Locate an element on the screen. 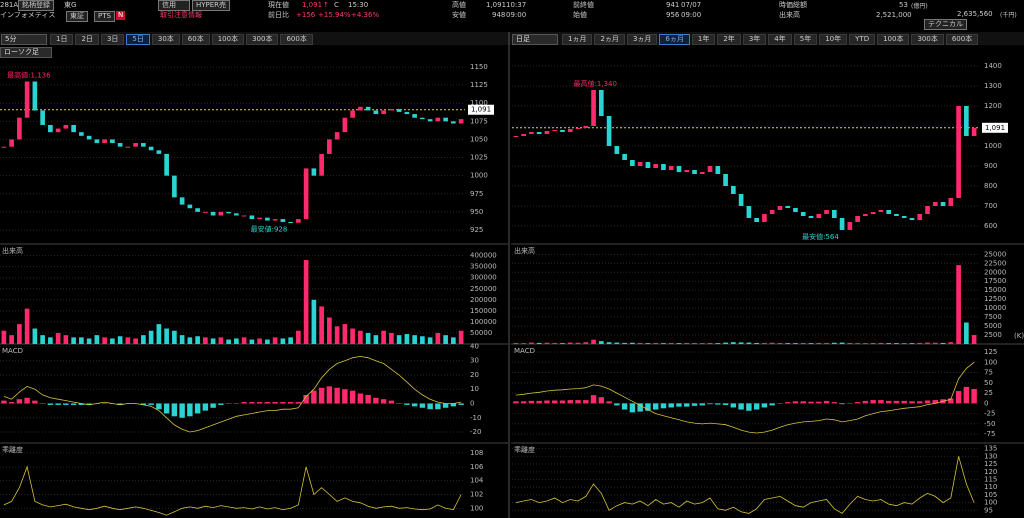  period-button: 4年 is located at coordinates (780, 39).